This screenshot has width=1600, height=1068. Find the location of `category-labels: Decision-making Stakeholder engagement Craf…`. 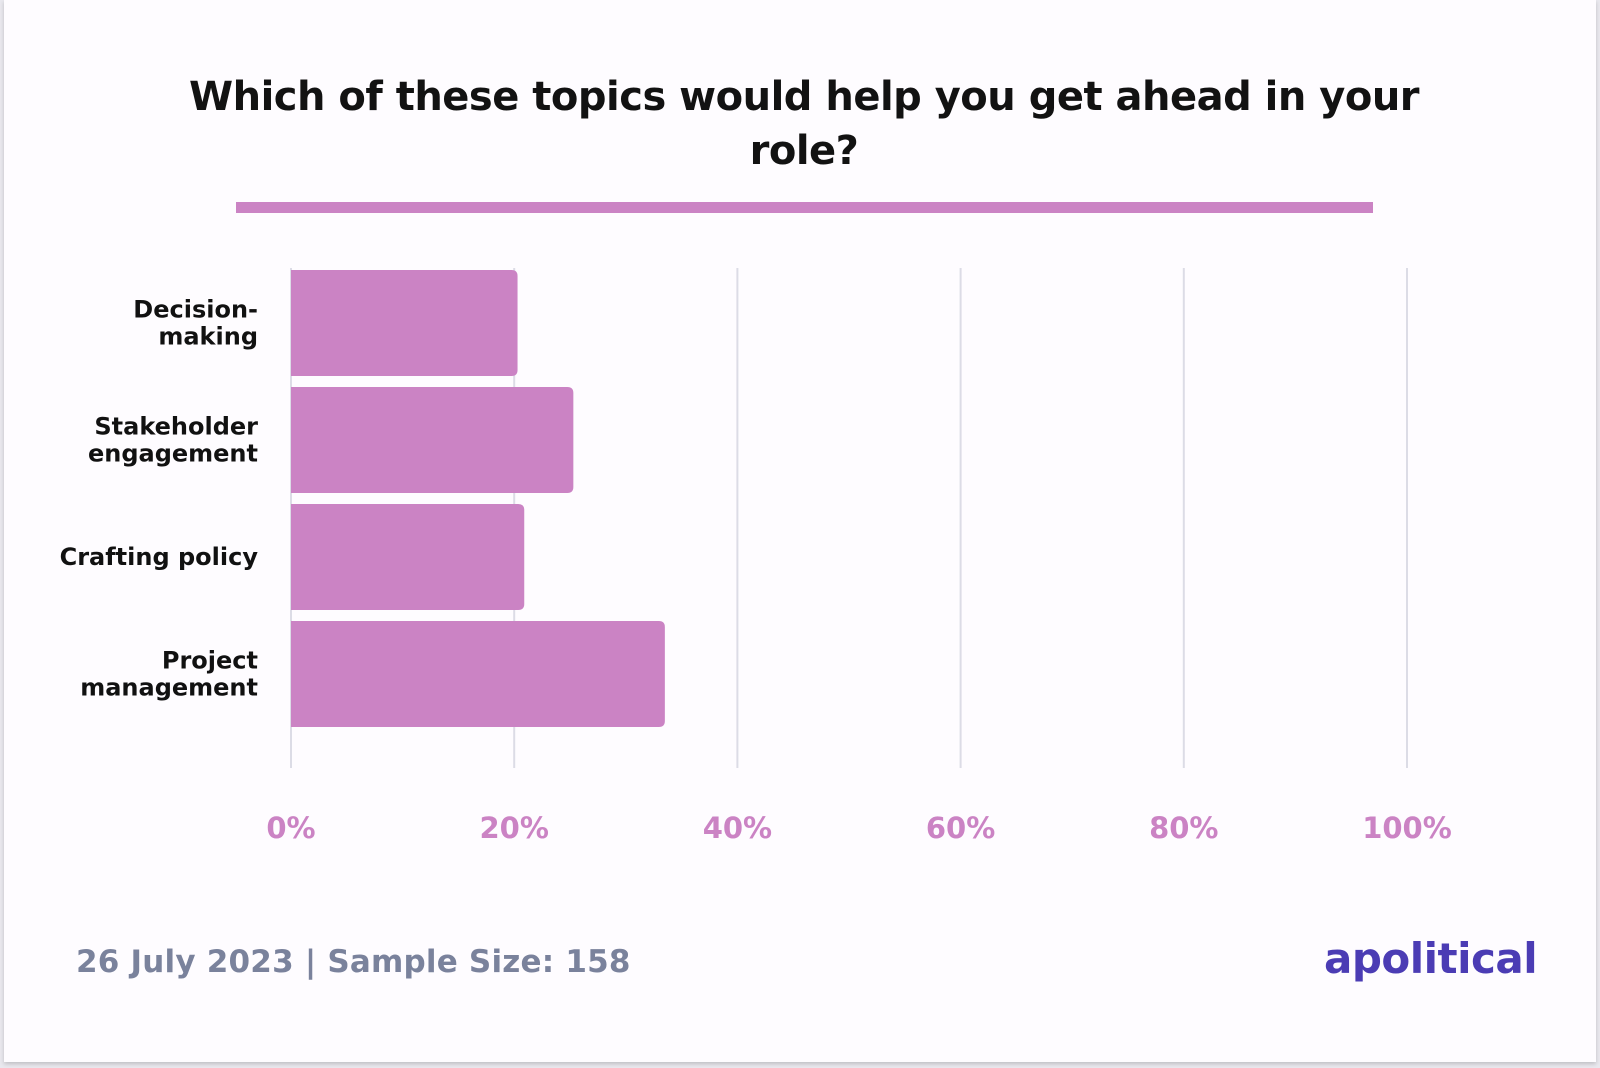

category-labels: Decision-making Stakeholder engagement Craf… is located at coordinates (159, 499).